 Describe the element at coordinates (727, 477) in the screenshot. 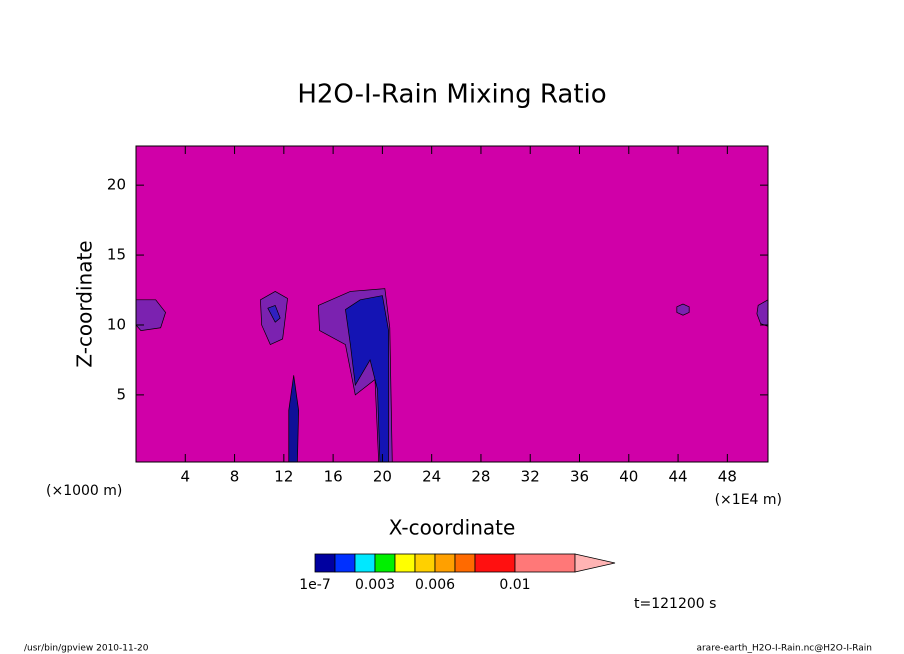

I see `x-tick-label: 48` at that location.